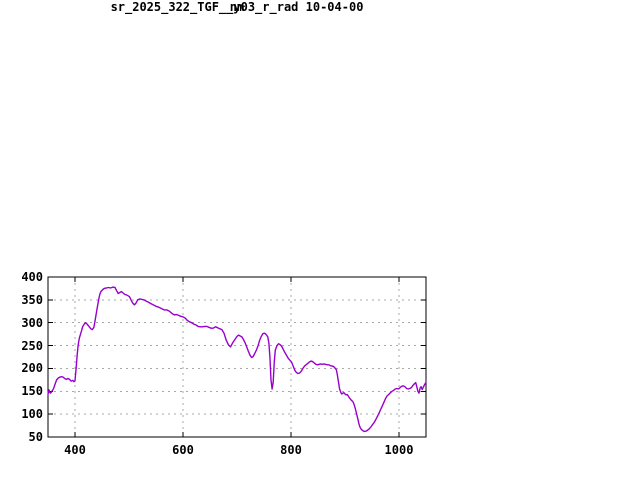  What do you see at coordinates (32, 345) in the screenshot?
I see `y-tick-label: 250` at bounding box center [32, 345].